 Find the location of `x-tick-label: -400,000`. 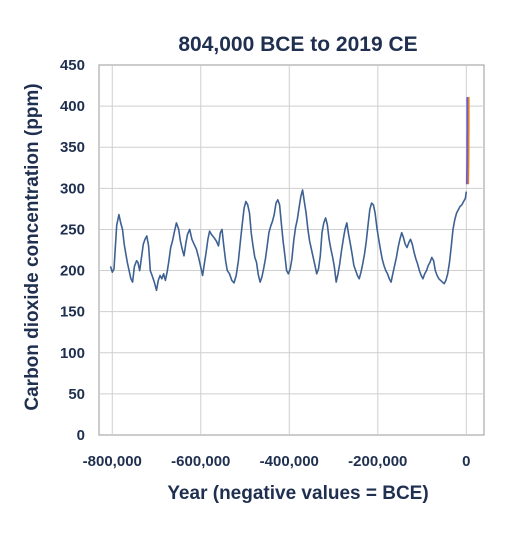

x-tick-label: -400,000 is located at coordinates (289, 461).